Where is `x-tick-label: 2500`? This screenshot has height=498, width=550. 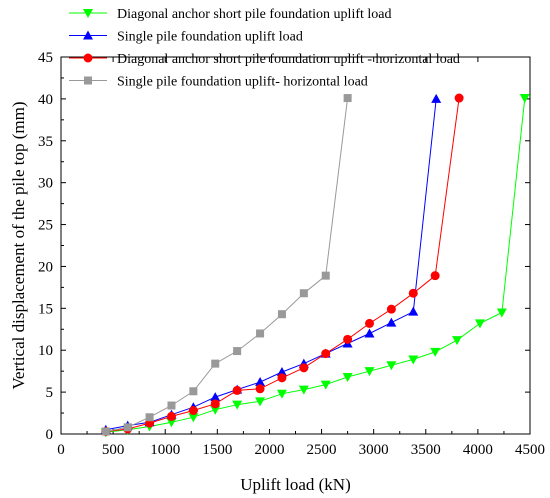
x-tick-label: 2500 is located at coordinates (322, 450).